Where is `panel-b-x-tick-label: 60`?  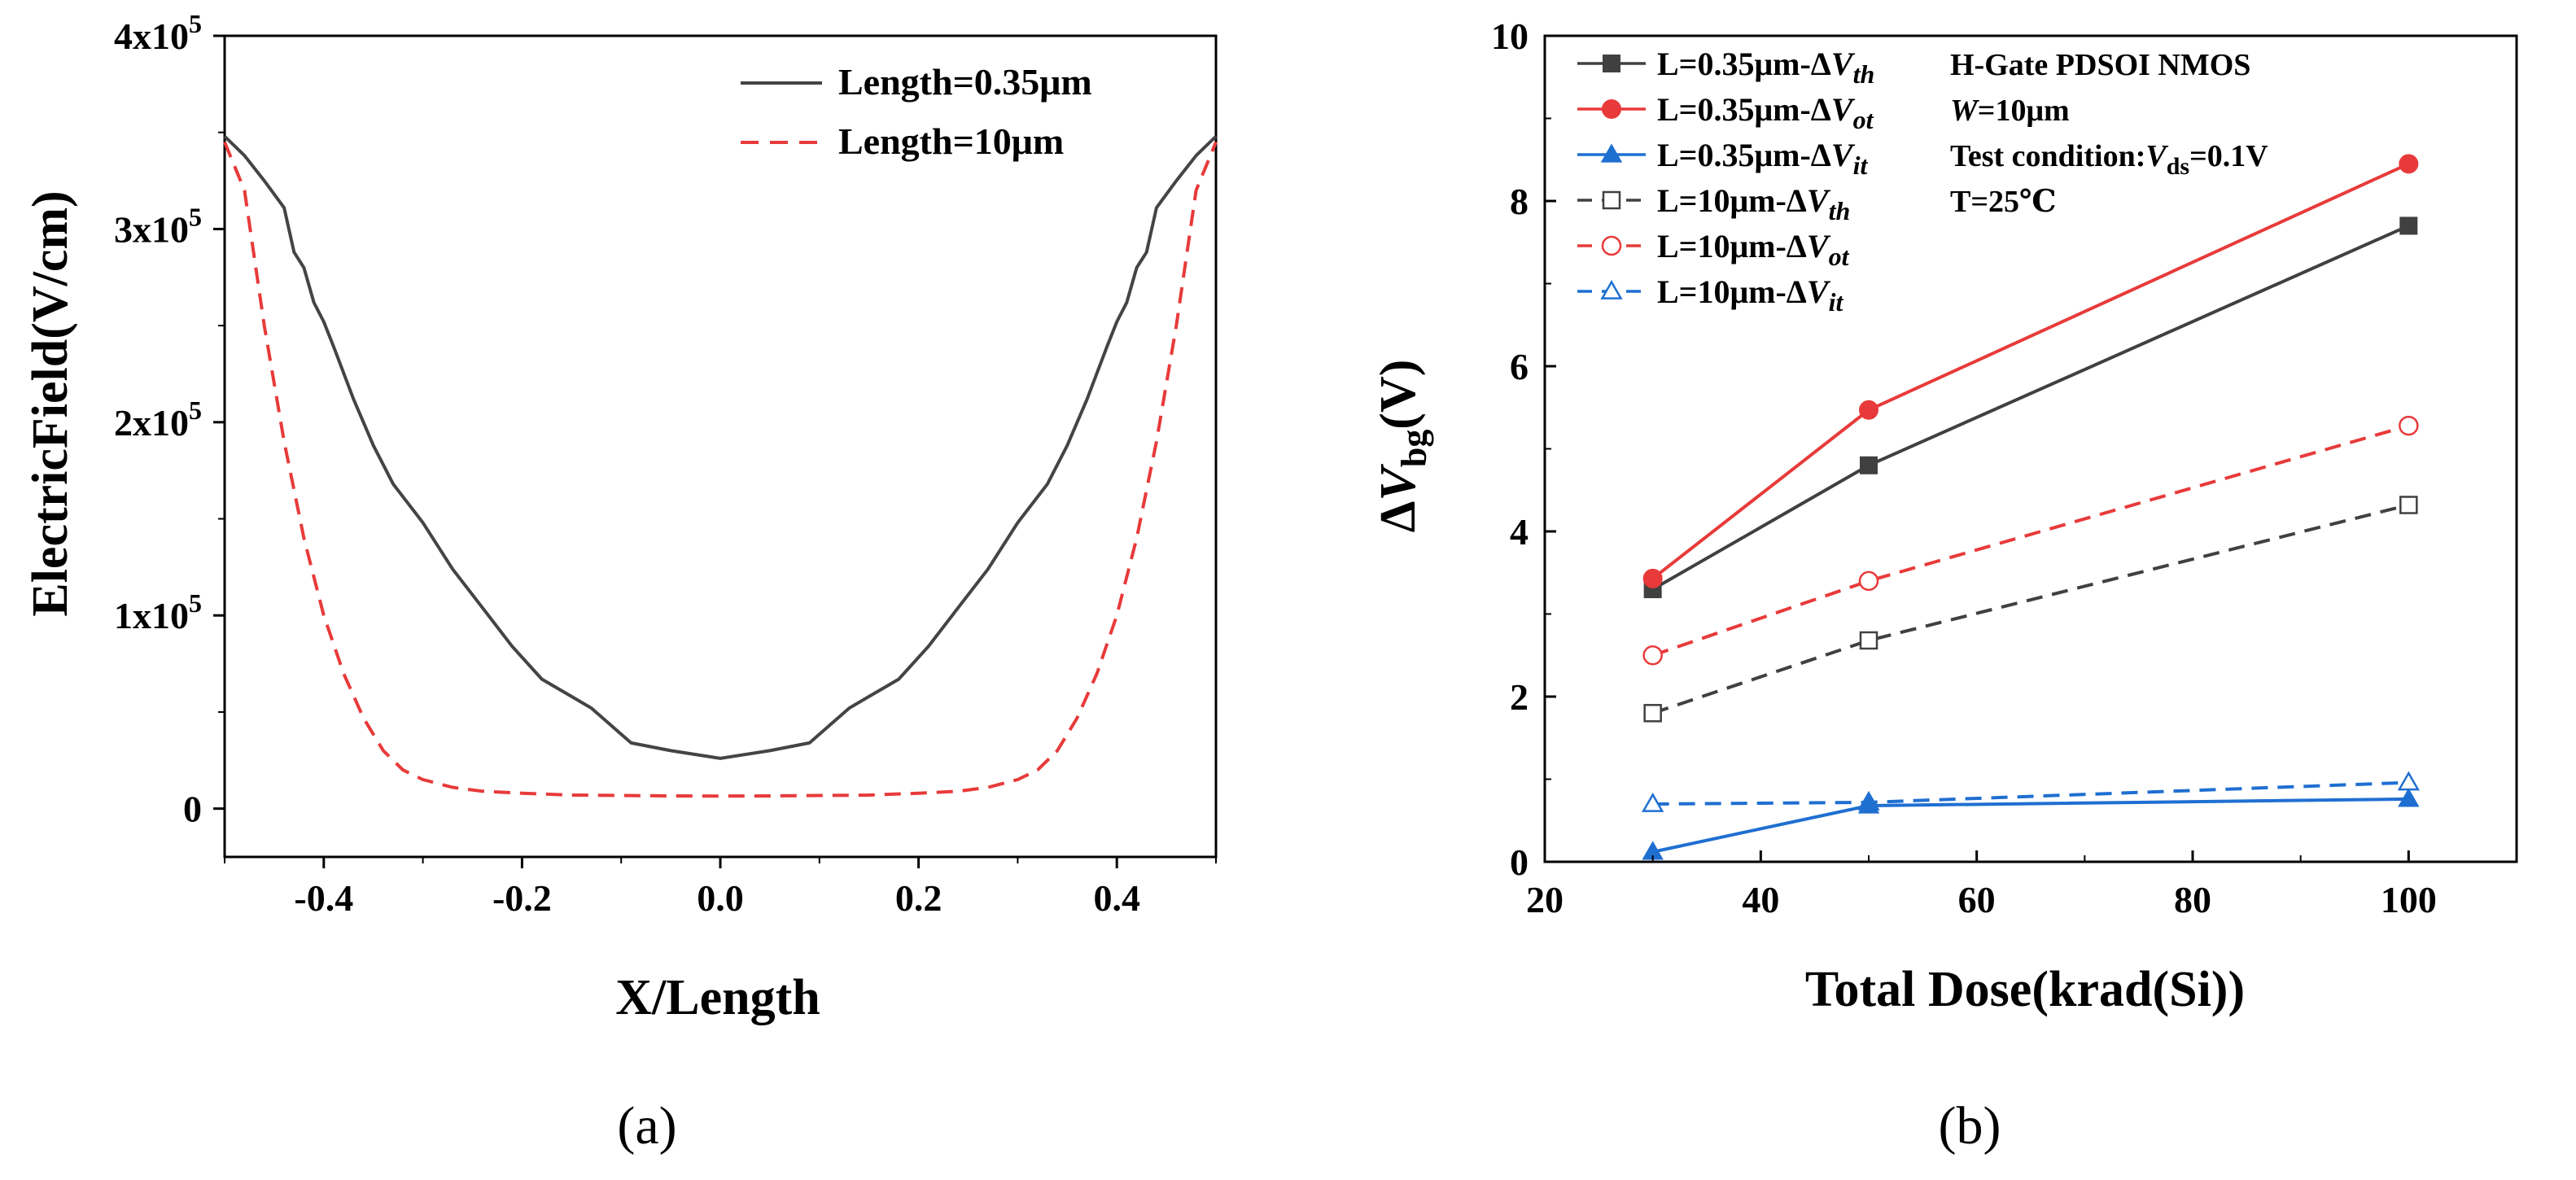
panel-b-x-tick-label: 60 is located at coordinates (1977, 899).